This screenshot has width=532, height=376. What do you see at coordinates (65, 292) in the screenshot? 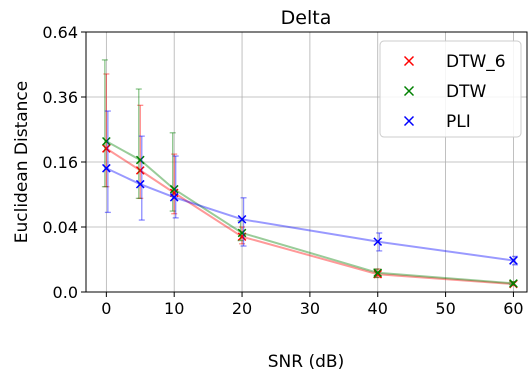
I see `y-tick-label: 0.0` at bounding box center [65, 292].